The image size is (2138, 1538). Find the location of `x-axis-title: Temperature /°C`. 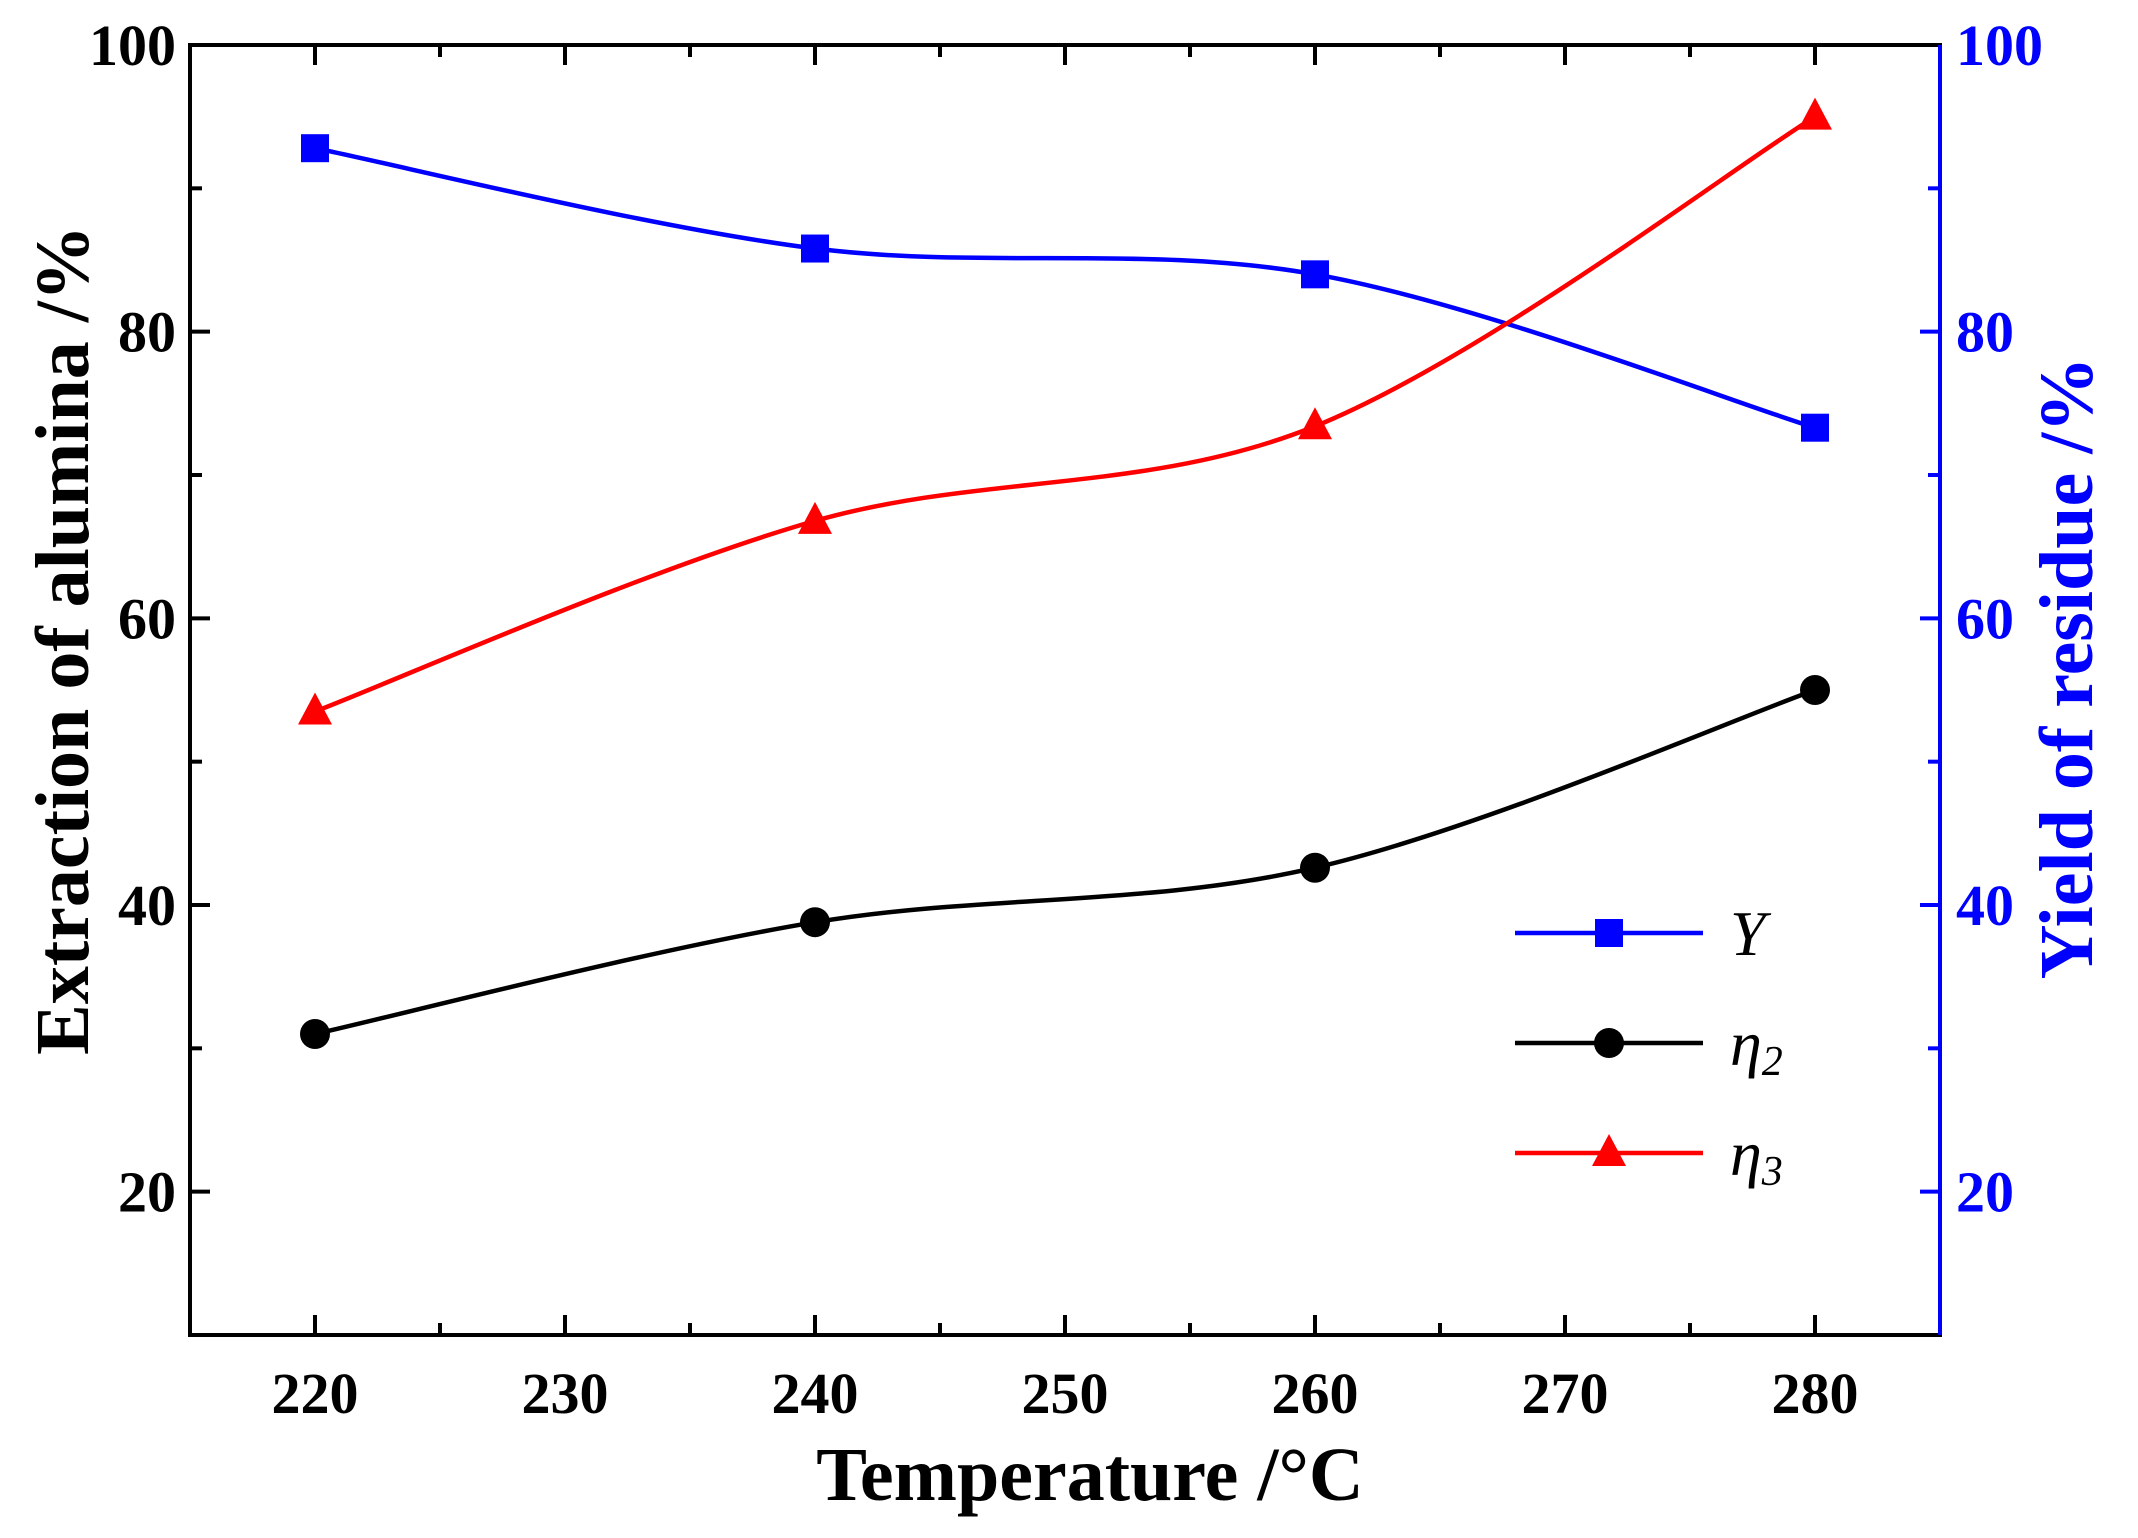

x-axis-title: Temperature /°C is located at coordinates (1090, 1475).